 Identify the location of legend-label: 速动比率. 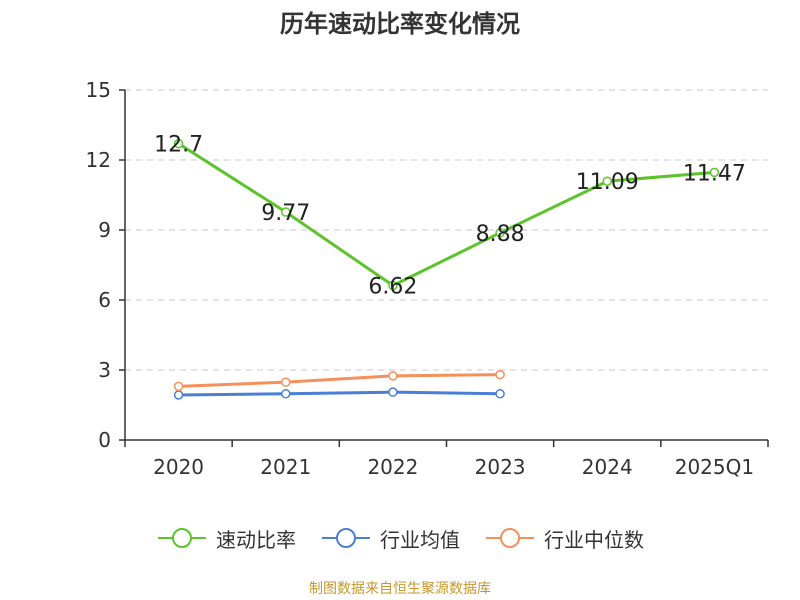
(256, 539).